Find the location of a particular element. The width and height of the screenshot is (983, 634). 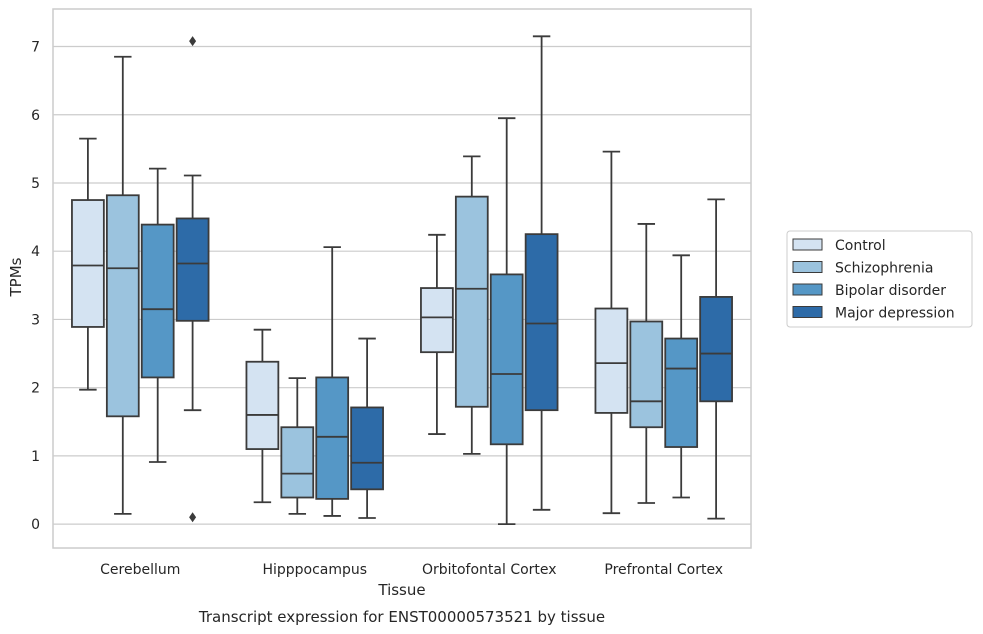

legend-label: Control is located at coordinates (860, 246).